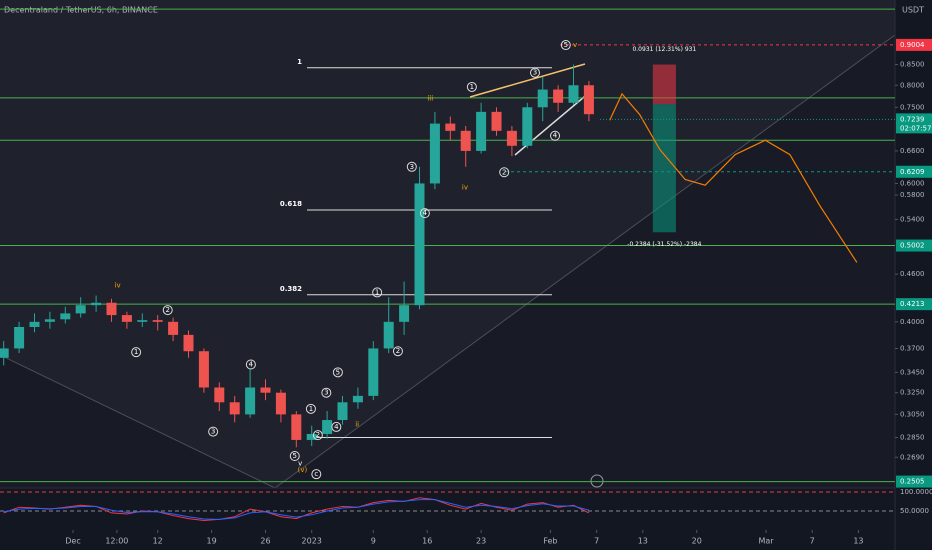 The width and height of the screenshot is (932, 550). I want to click on wave-label: (v), so click(303, 470).